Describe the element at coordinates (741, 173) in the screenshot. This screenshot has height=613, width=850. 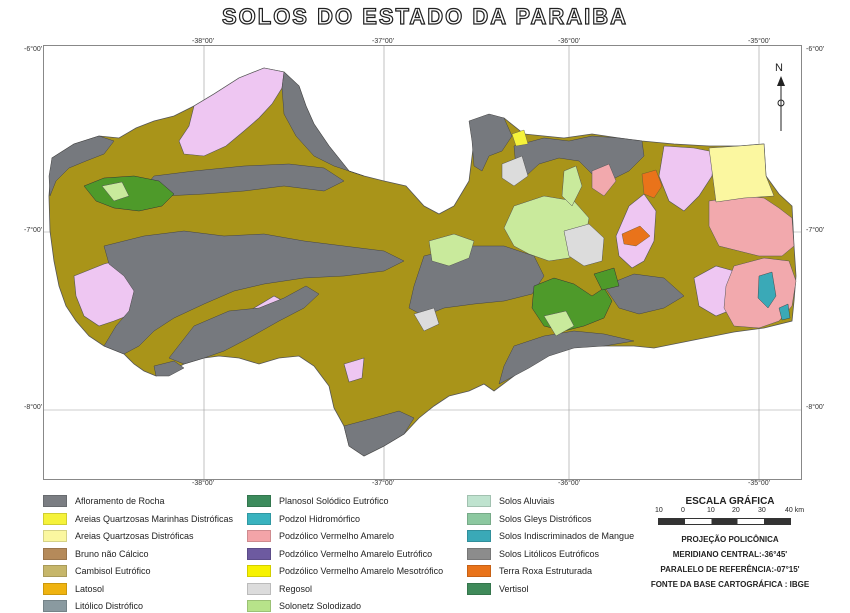
I see `pale-yellow-soil-region` at that location.